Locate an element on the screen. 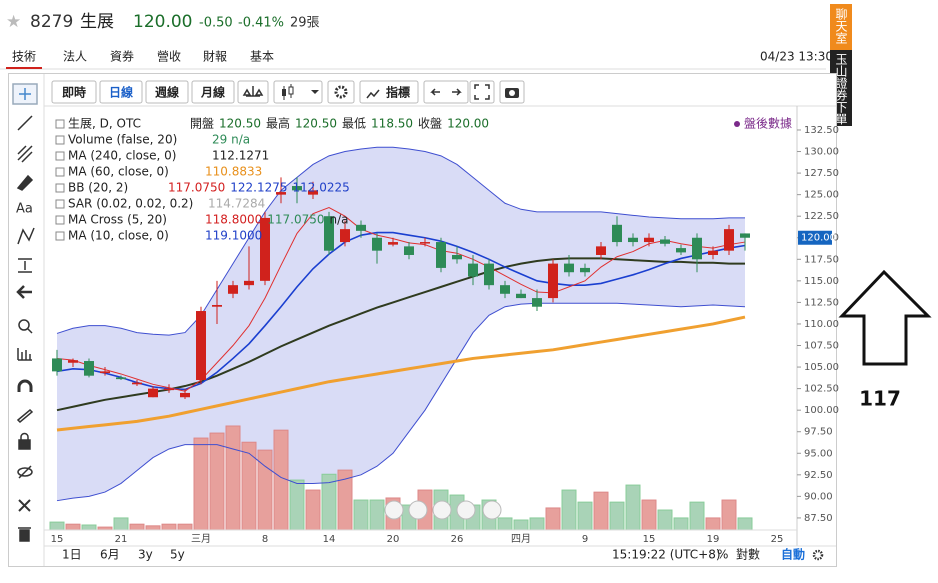 The image size is (938, 583). fib-tool is located at coordinates (25, 154).